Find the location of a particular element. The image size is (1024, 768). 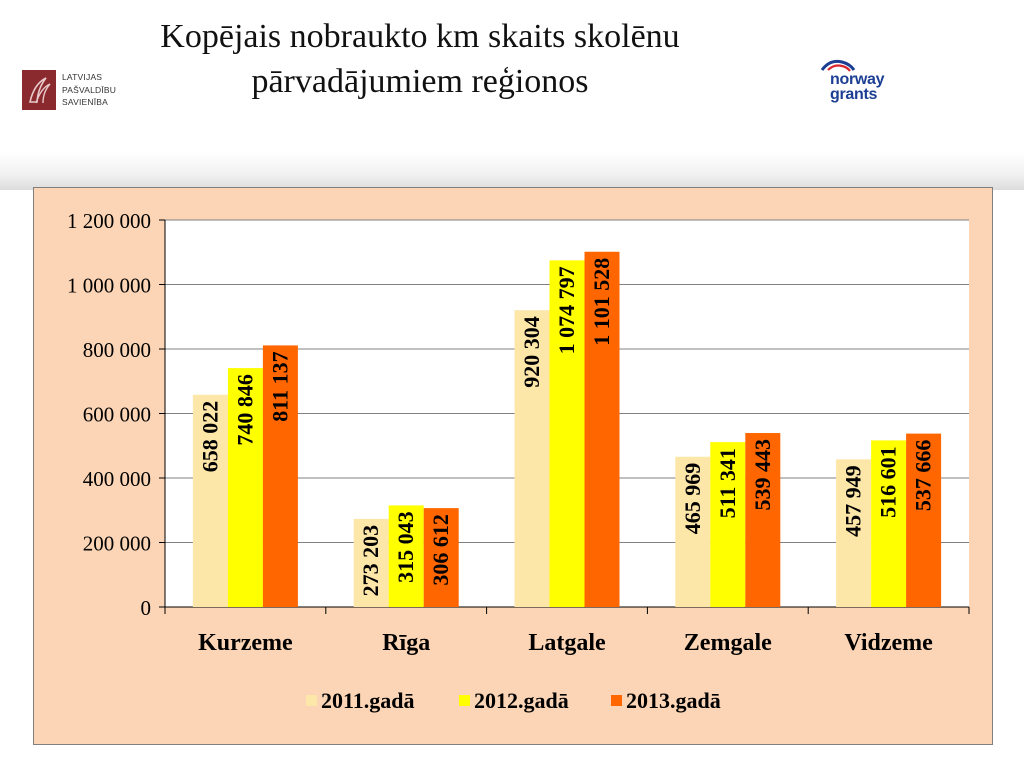

category-label: Rīga is located at coordinates (406, 643).